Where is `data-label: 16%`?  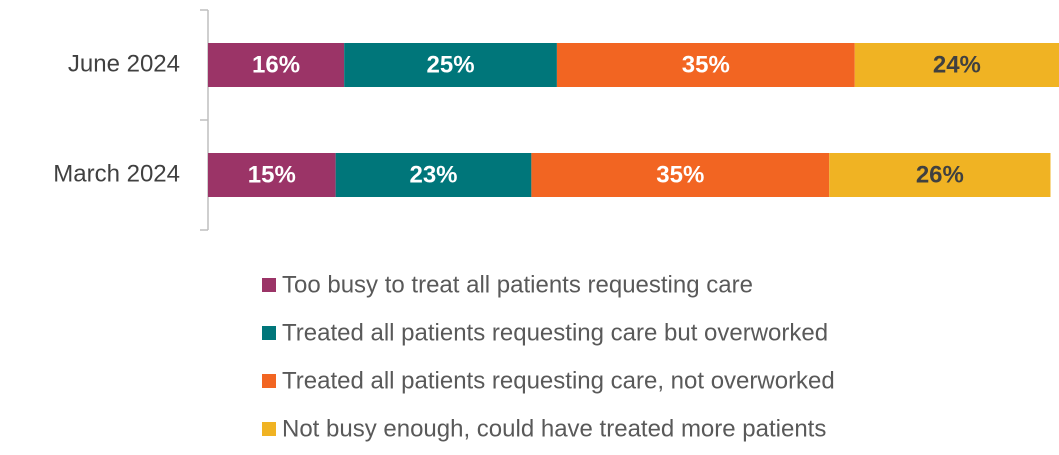 data-label: 16% is located at coordinates (276, 64).